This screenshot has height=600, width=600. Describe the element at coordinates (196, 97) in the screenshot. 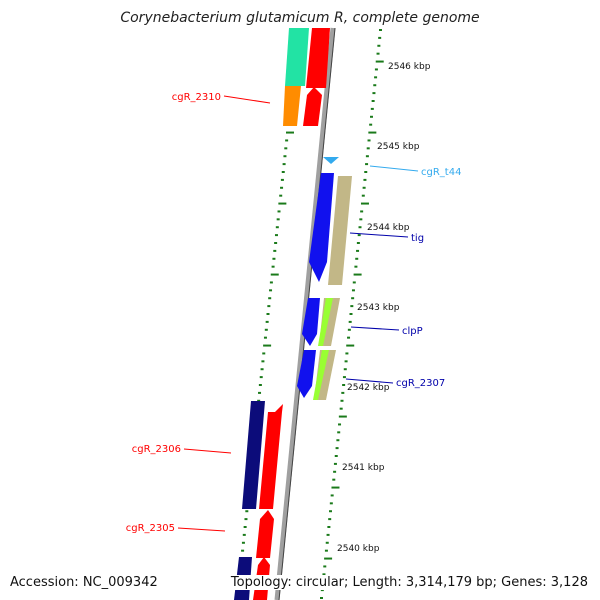

I see `feature-label-cgR_2310: cgR_2310` at that location.